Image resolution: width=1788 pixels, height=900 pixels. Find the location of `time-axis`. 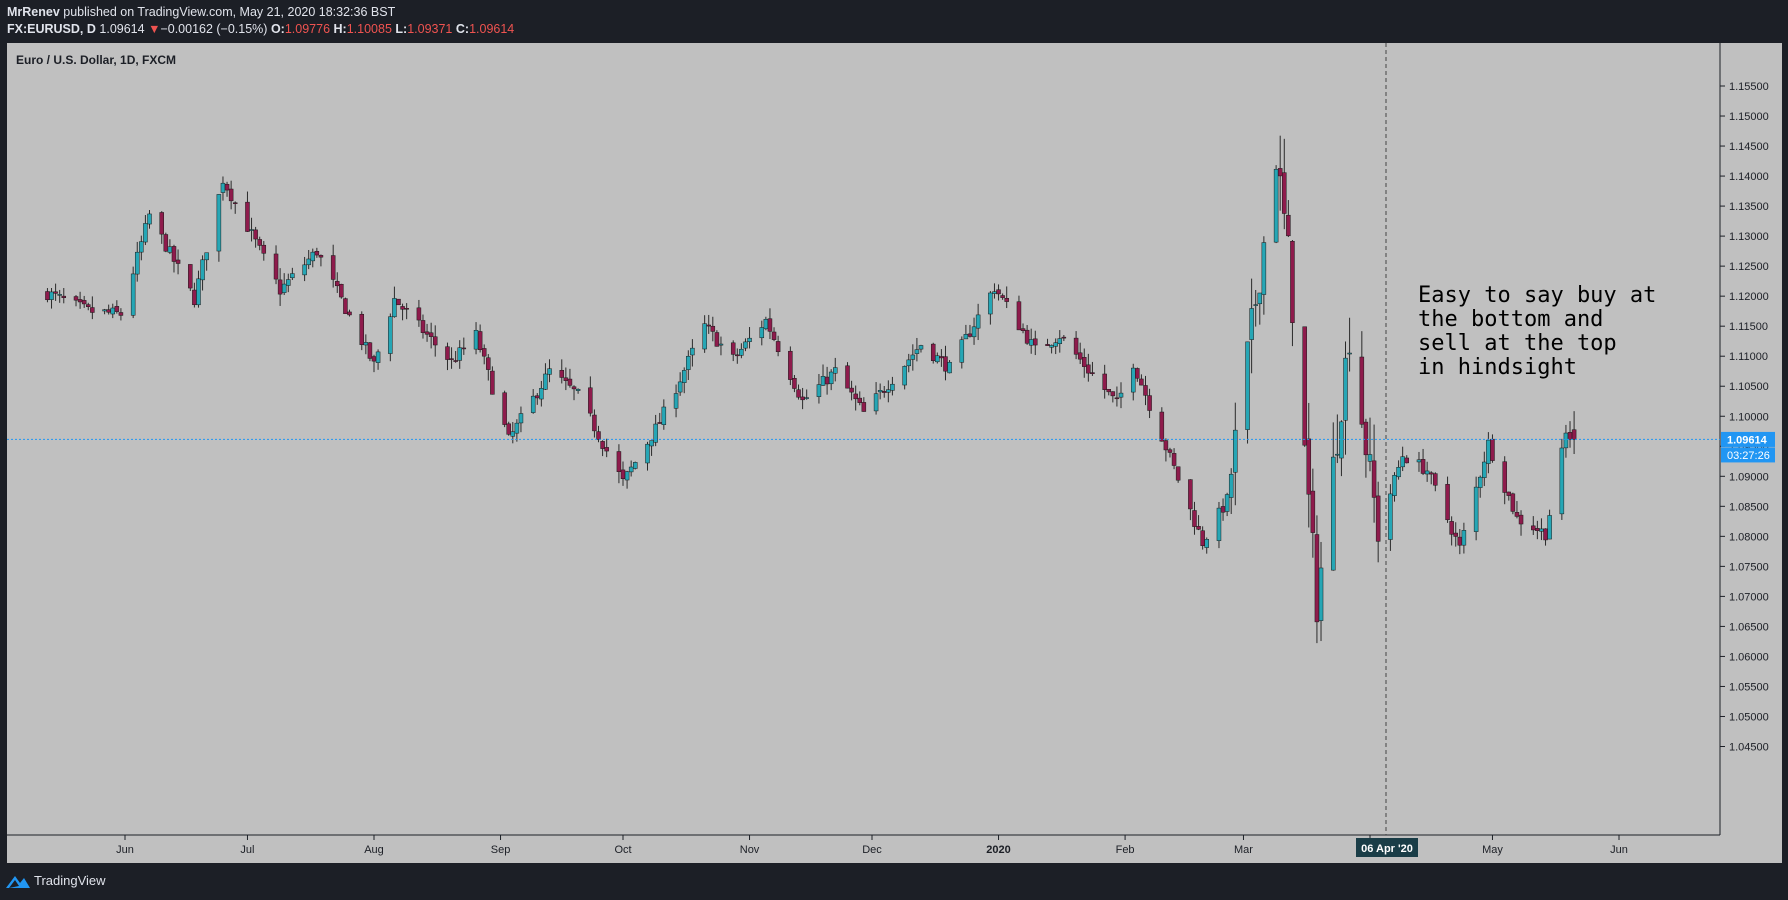

time-axis is located at coordinates (894, 849).